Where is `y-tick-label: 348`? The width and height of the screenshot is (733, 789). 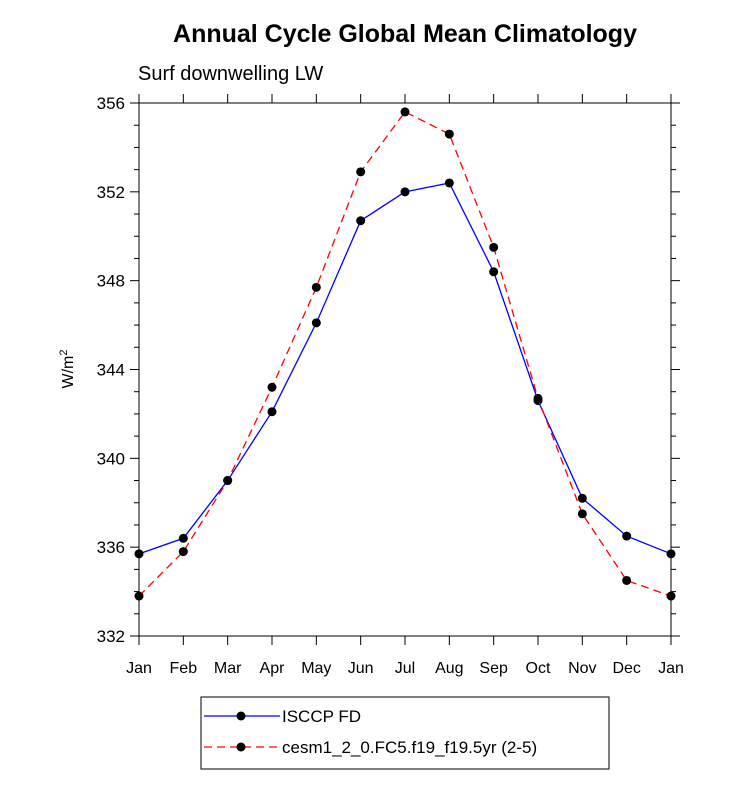
y-tick-label: 348 is located at coordinates (111, 281).